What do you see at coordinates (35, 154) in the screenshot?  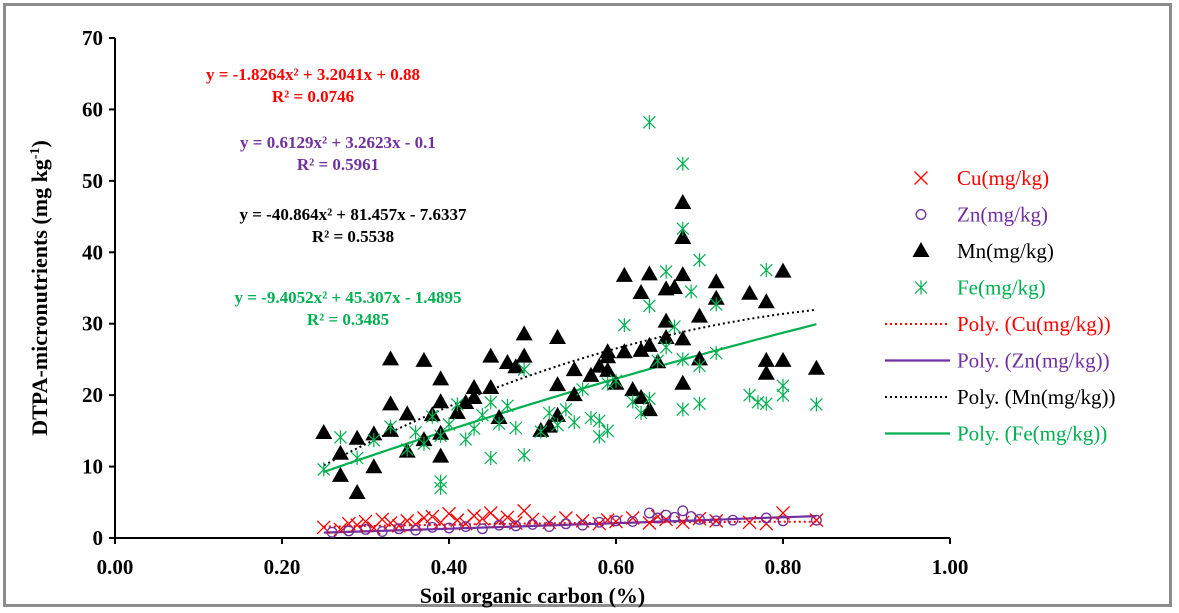 I see `y-axis-title-sup: -1` at bounding box center [35, 154].